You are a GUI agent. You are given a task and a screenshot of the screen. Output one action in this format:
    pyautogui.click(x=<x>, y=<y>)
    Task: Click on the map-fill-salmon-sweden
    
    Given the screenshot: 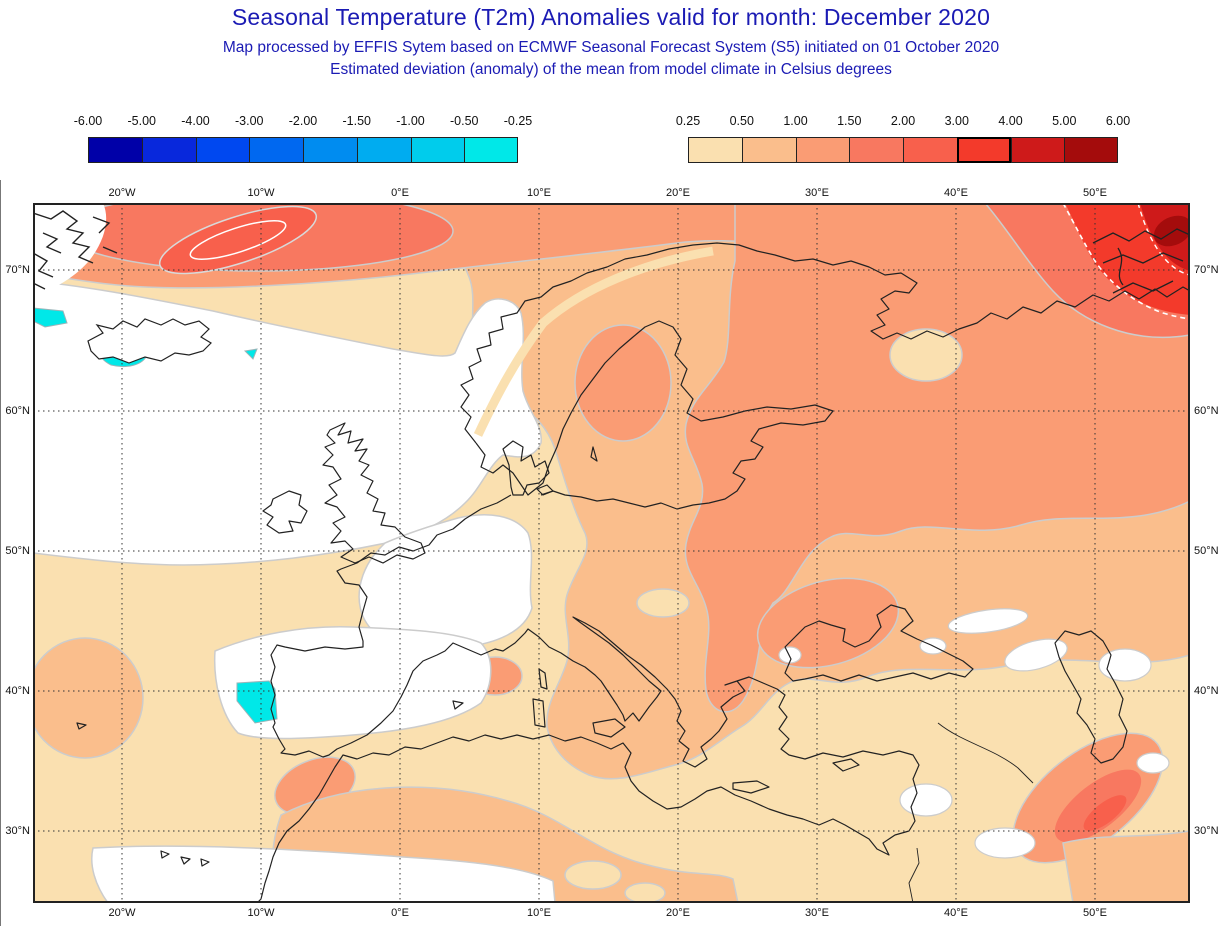 What is the action you would take?
    pyautogui.click(x=623, y=383)
    